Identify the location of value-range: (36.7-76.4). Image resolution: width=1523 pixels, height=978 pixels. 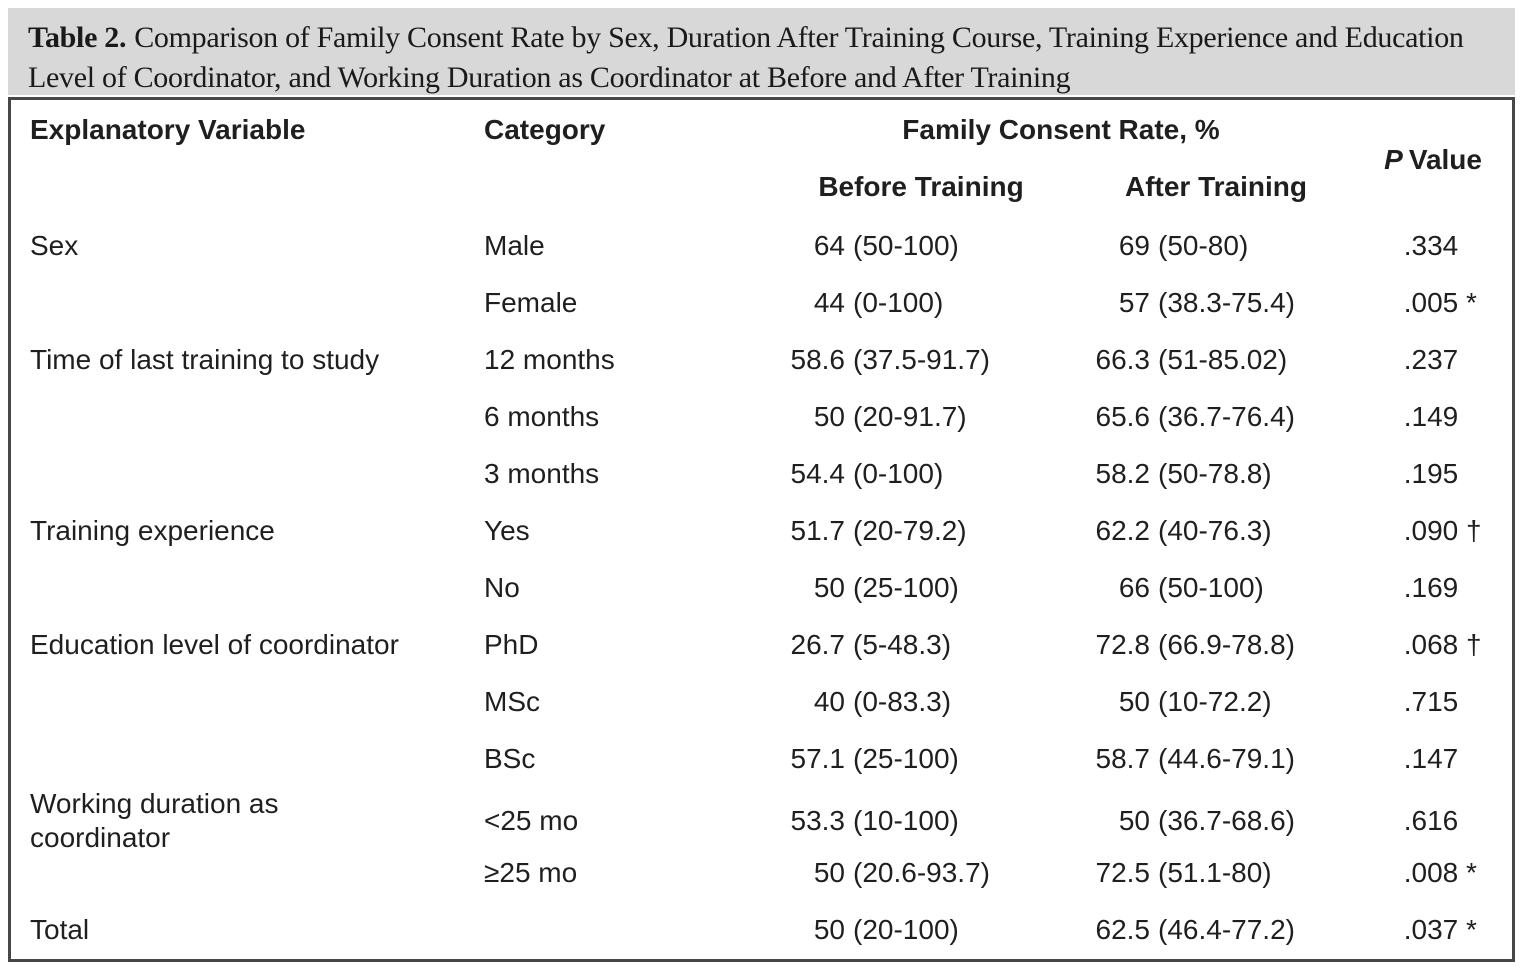
(1226, 416).